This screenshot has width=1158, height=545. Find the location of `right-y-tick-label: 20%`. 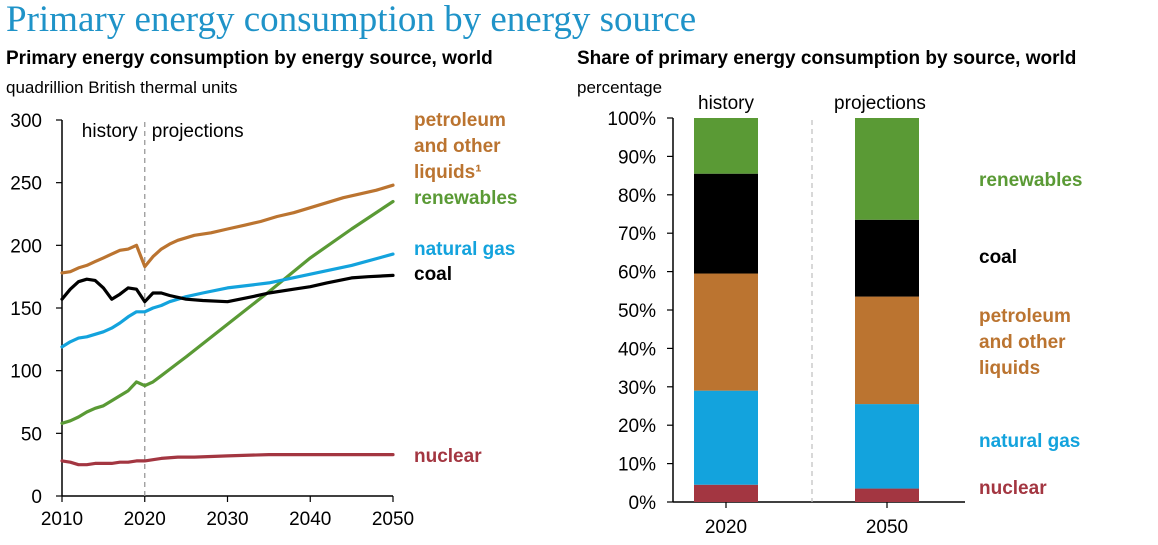

right-y-tick-label: 20% is located at coordinates (637, 426).